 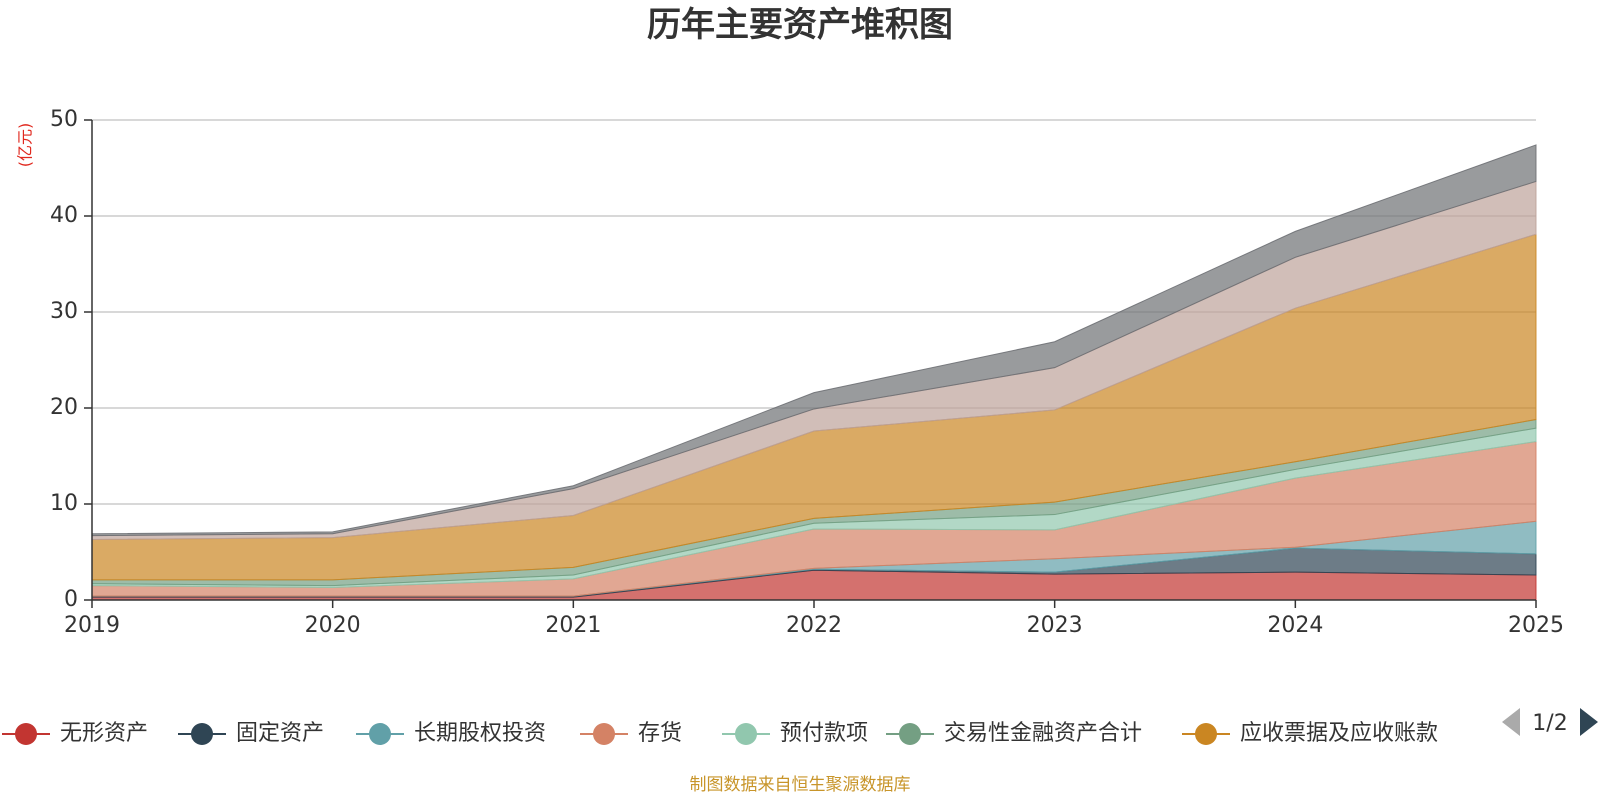 What do you see at coordinates (573, 625) in the screenshot?
I see `x-tick-label-2021: 2021` at bounding box center [573, 625].